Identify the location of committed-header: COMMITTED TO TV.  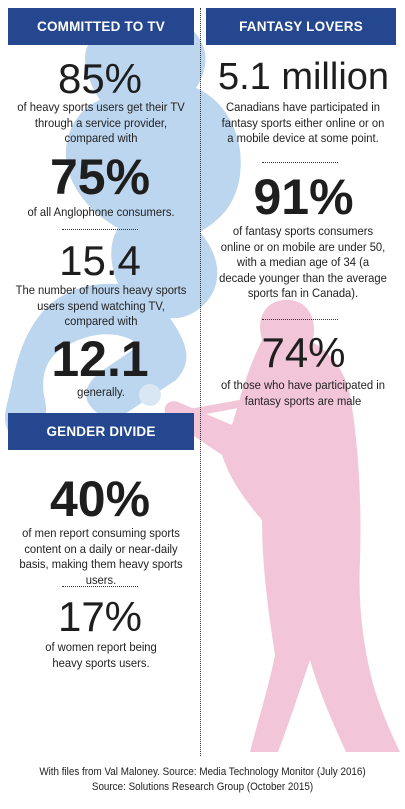
(101, 26).